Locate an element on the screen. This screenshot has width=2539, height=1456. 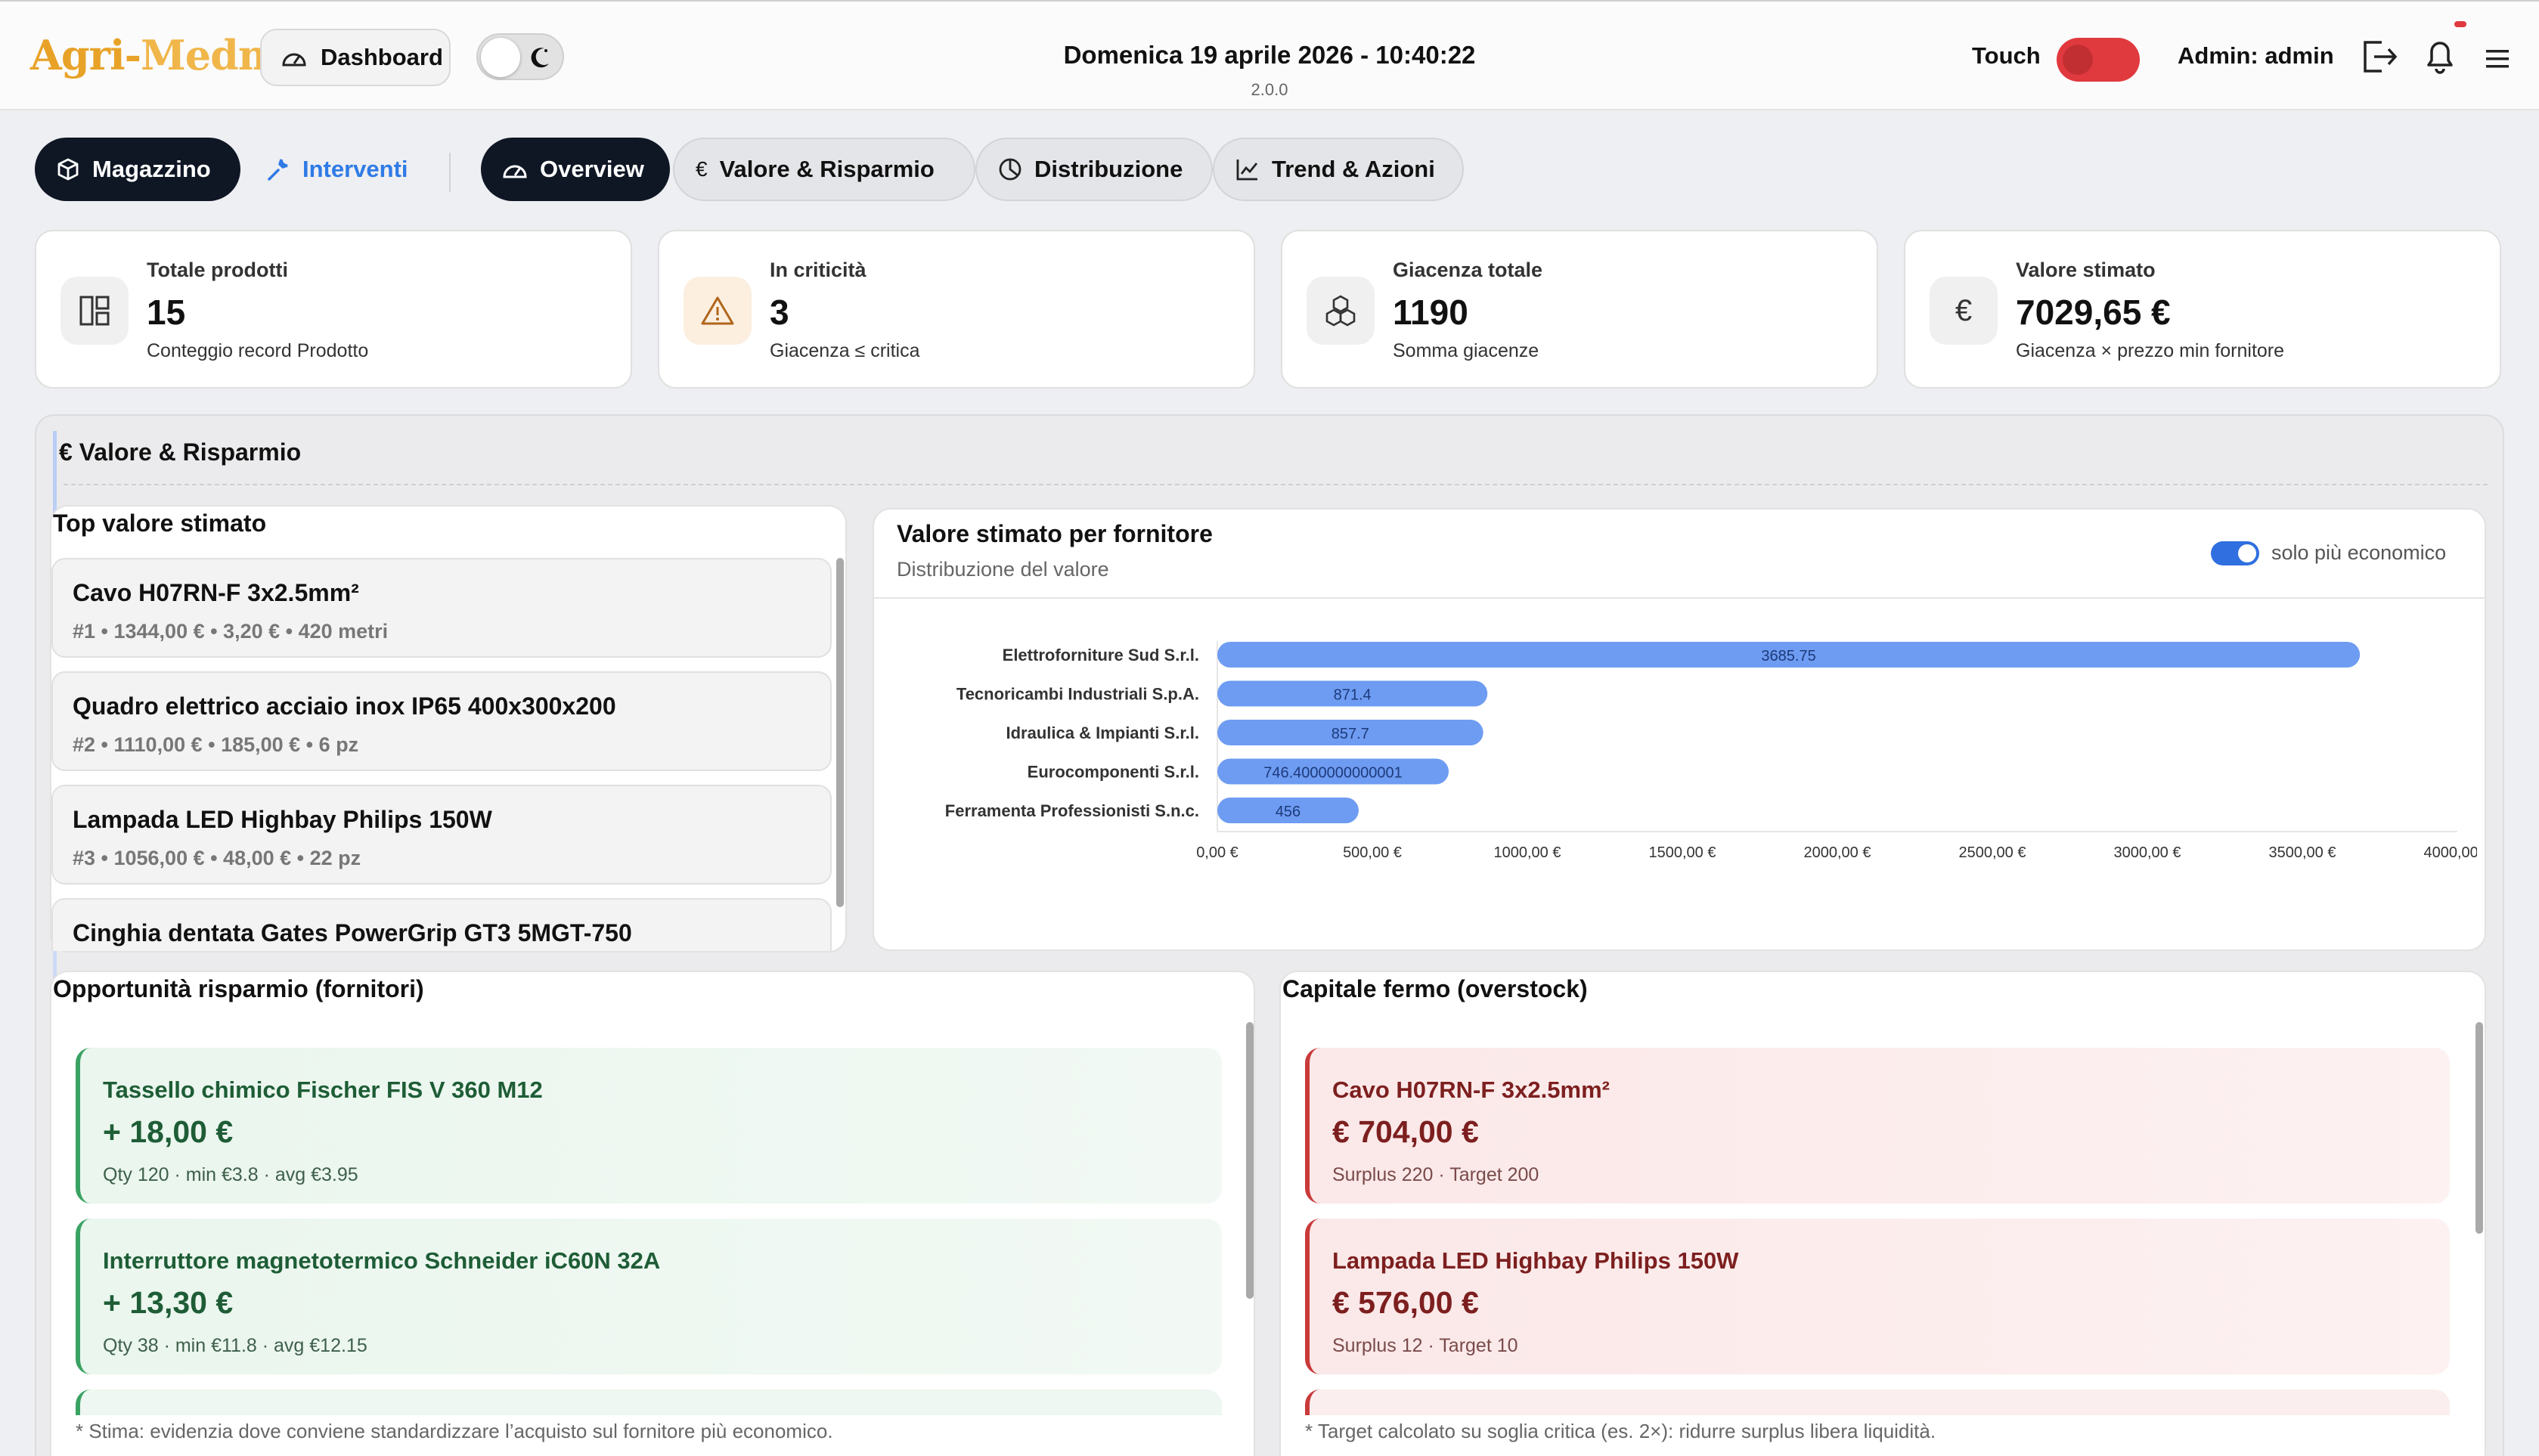
product-meta: #1 • 1344,00 € • 3,20 € • 420 metri is located at coordinates (231, 631).